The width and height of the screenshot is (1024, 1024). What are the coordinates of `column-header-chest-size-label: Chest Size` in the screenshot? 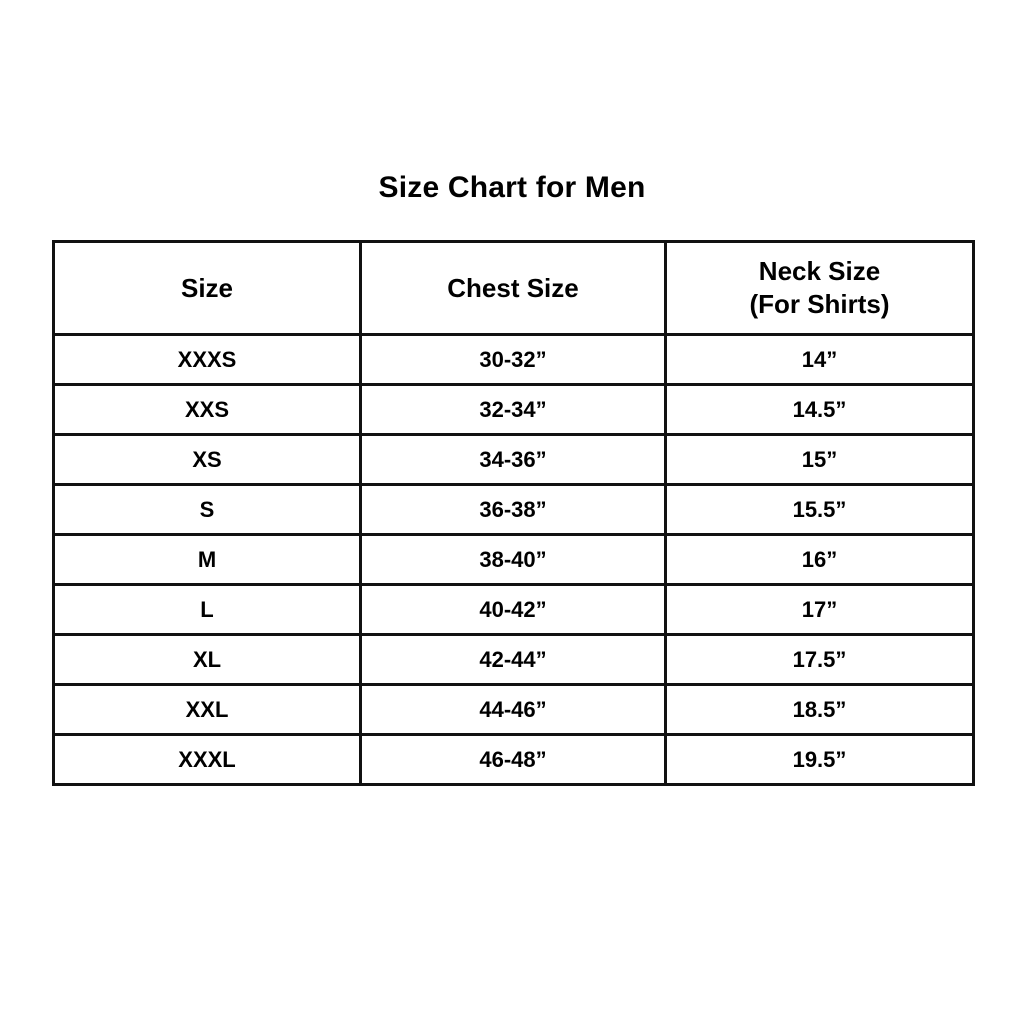 It's located at (513, 287).